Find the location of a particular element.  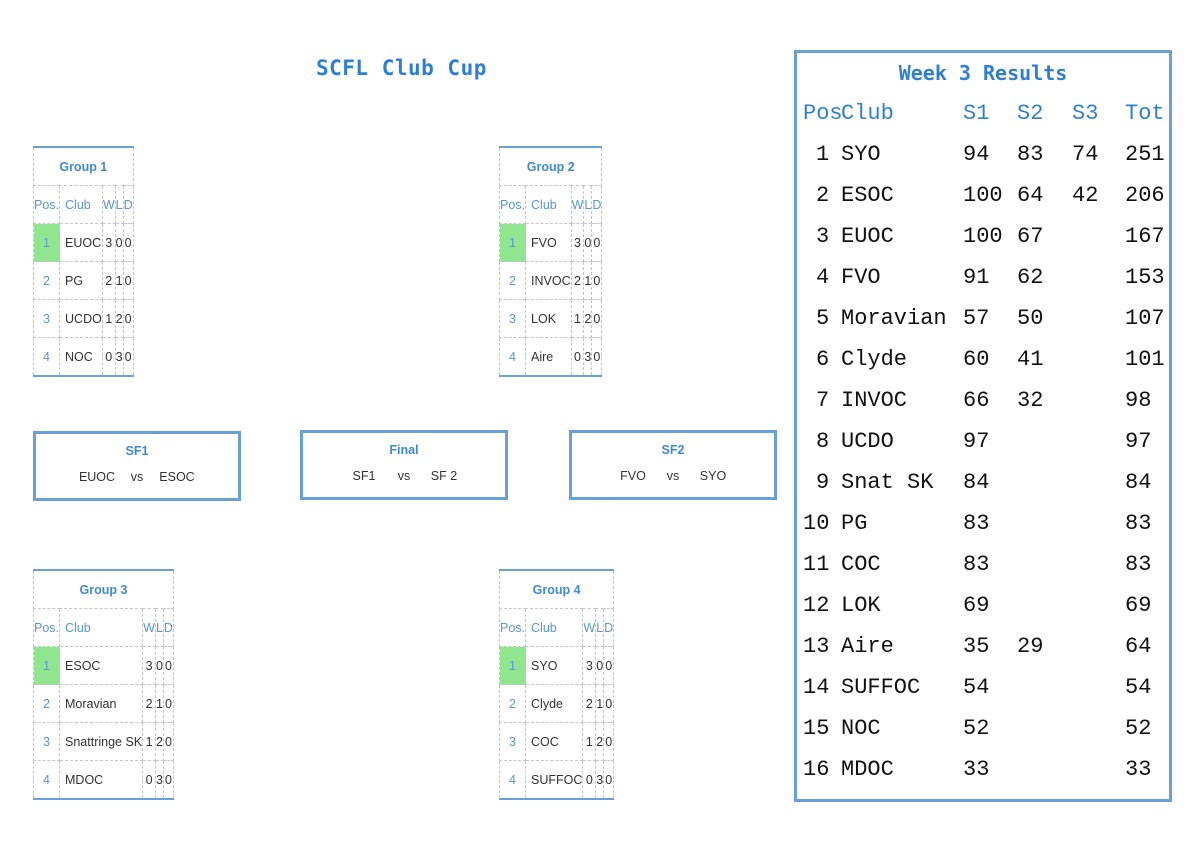

table-row: 4 SUFFOC 0 3 0 is located at coordinates (556, 780).